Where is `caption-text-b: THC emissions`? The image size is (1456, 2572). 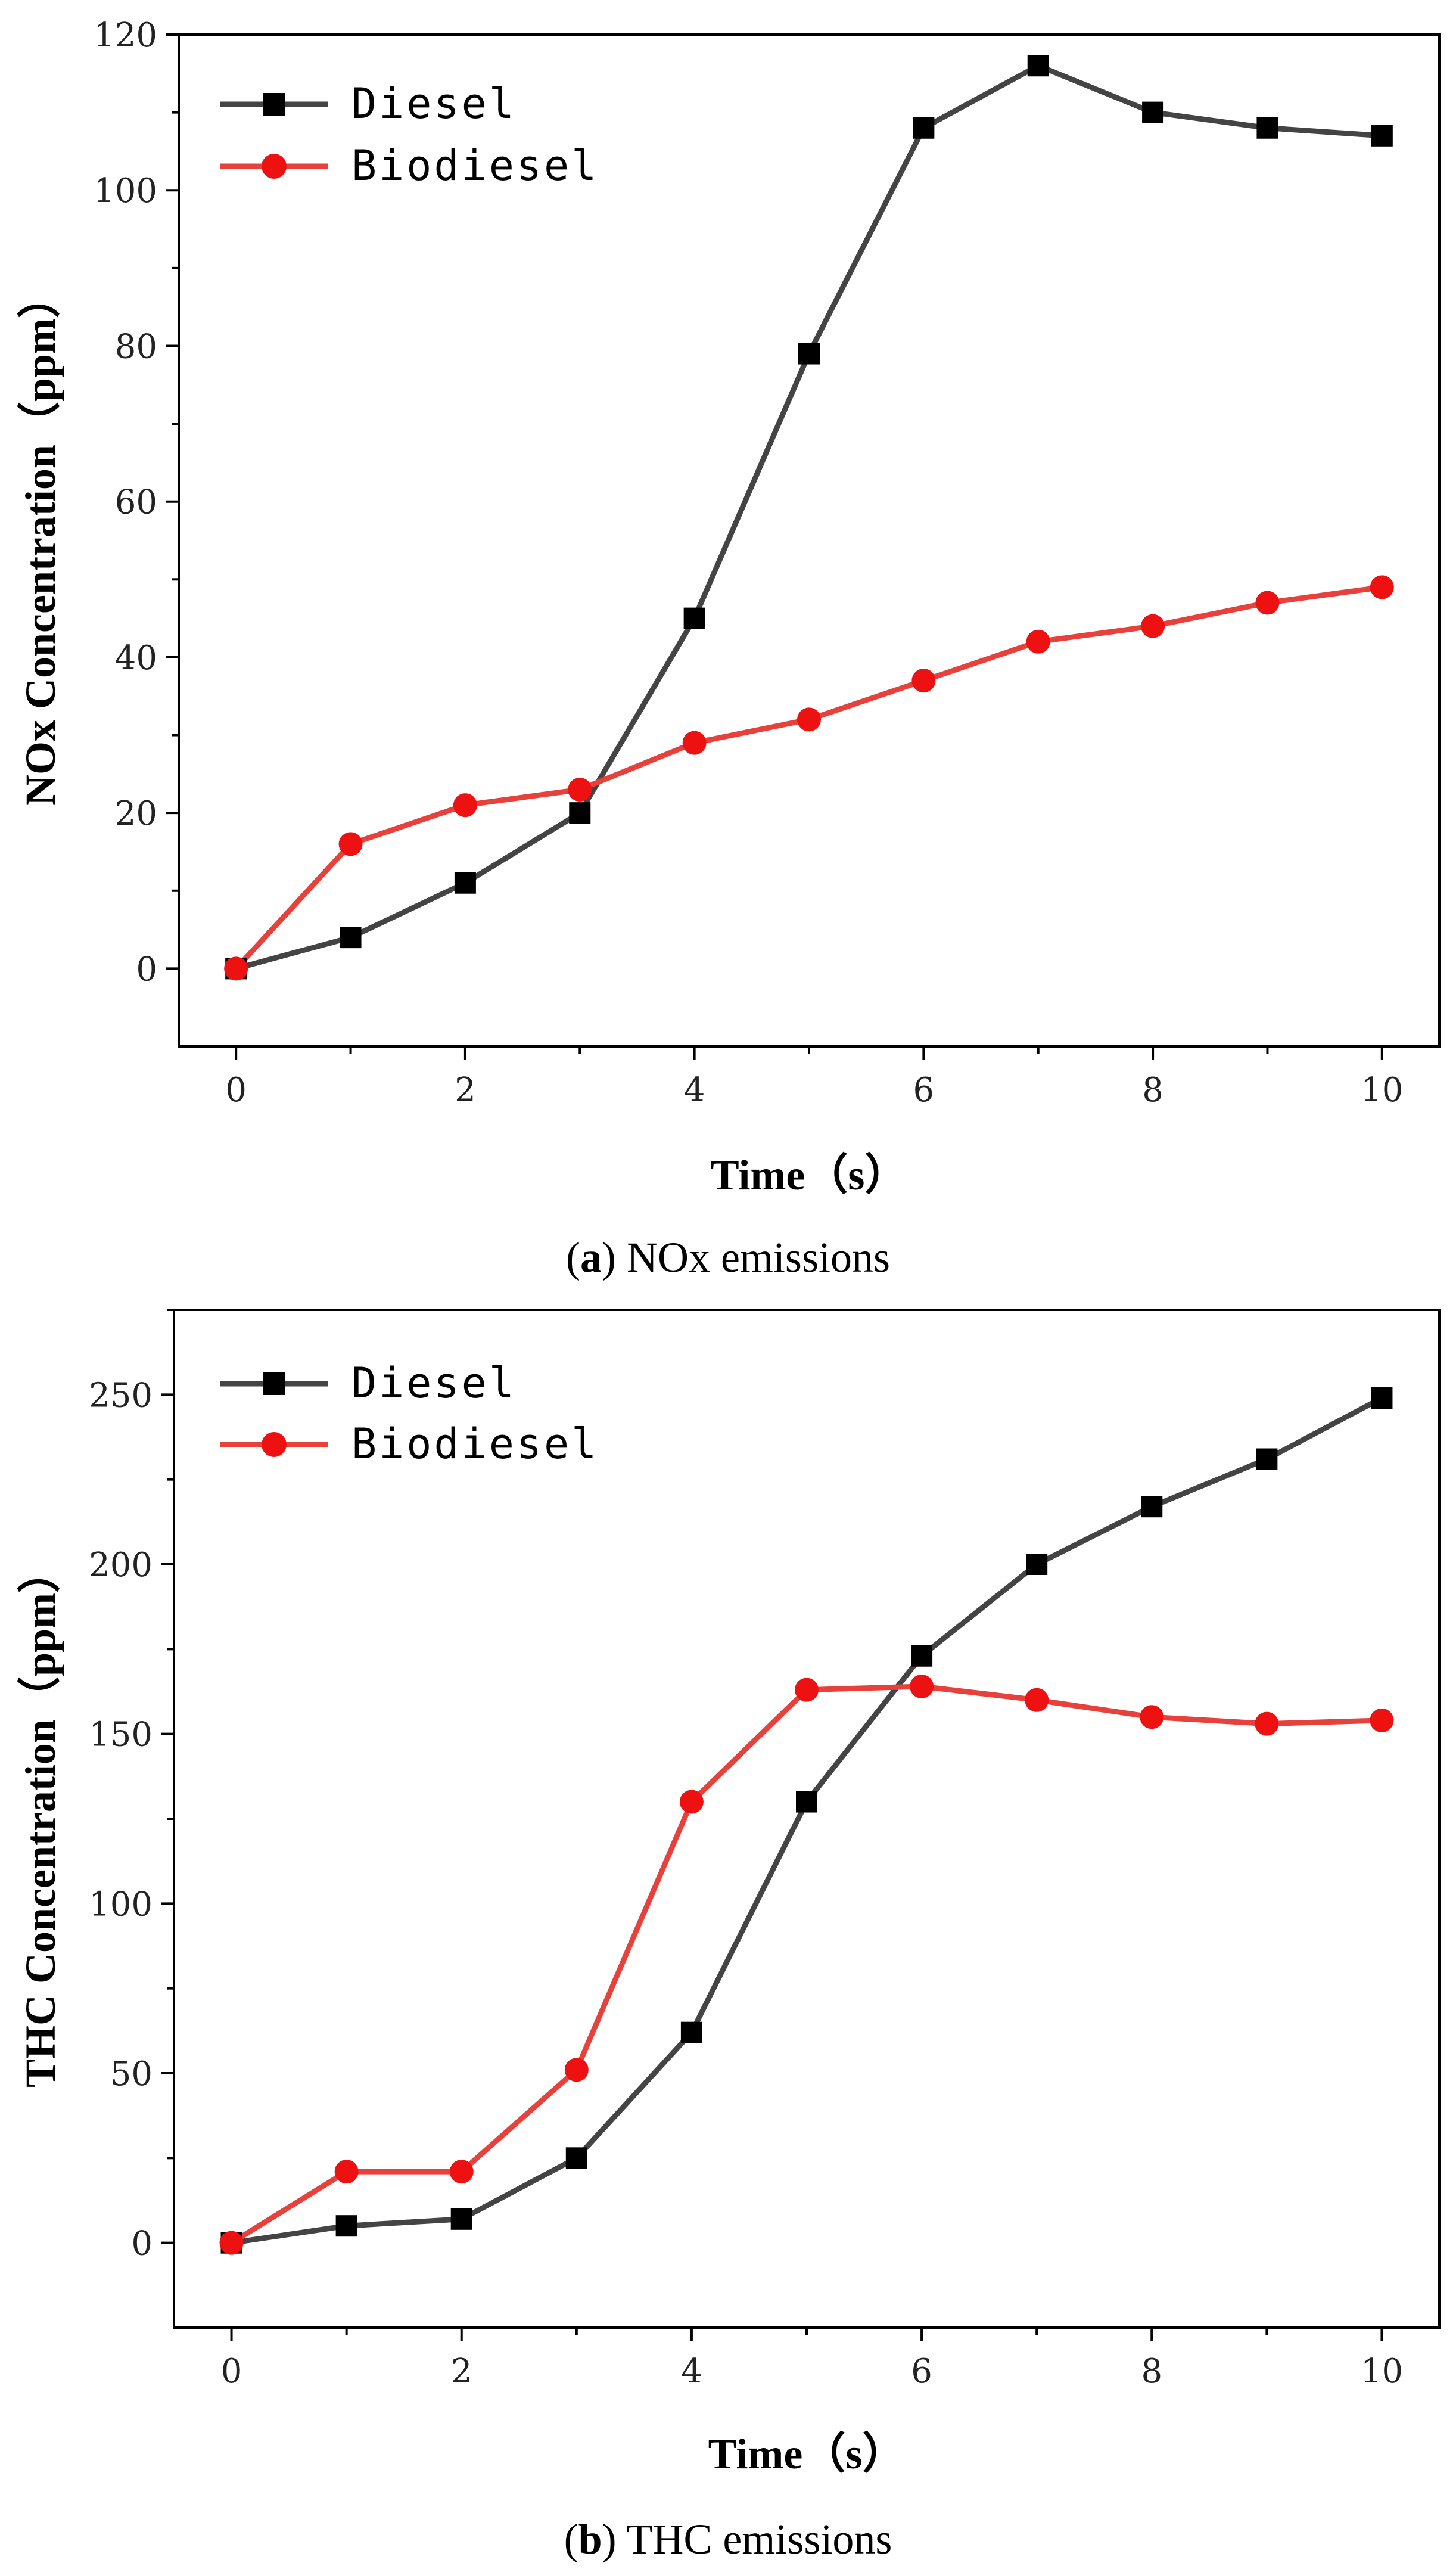 caption-text-b: THC emissions is located at coordinates (759, 2539).